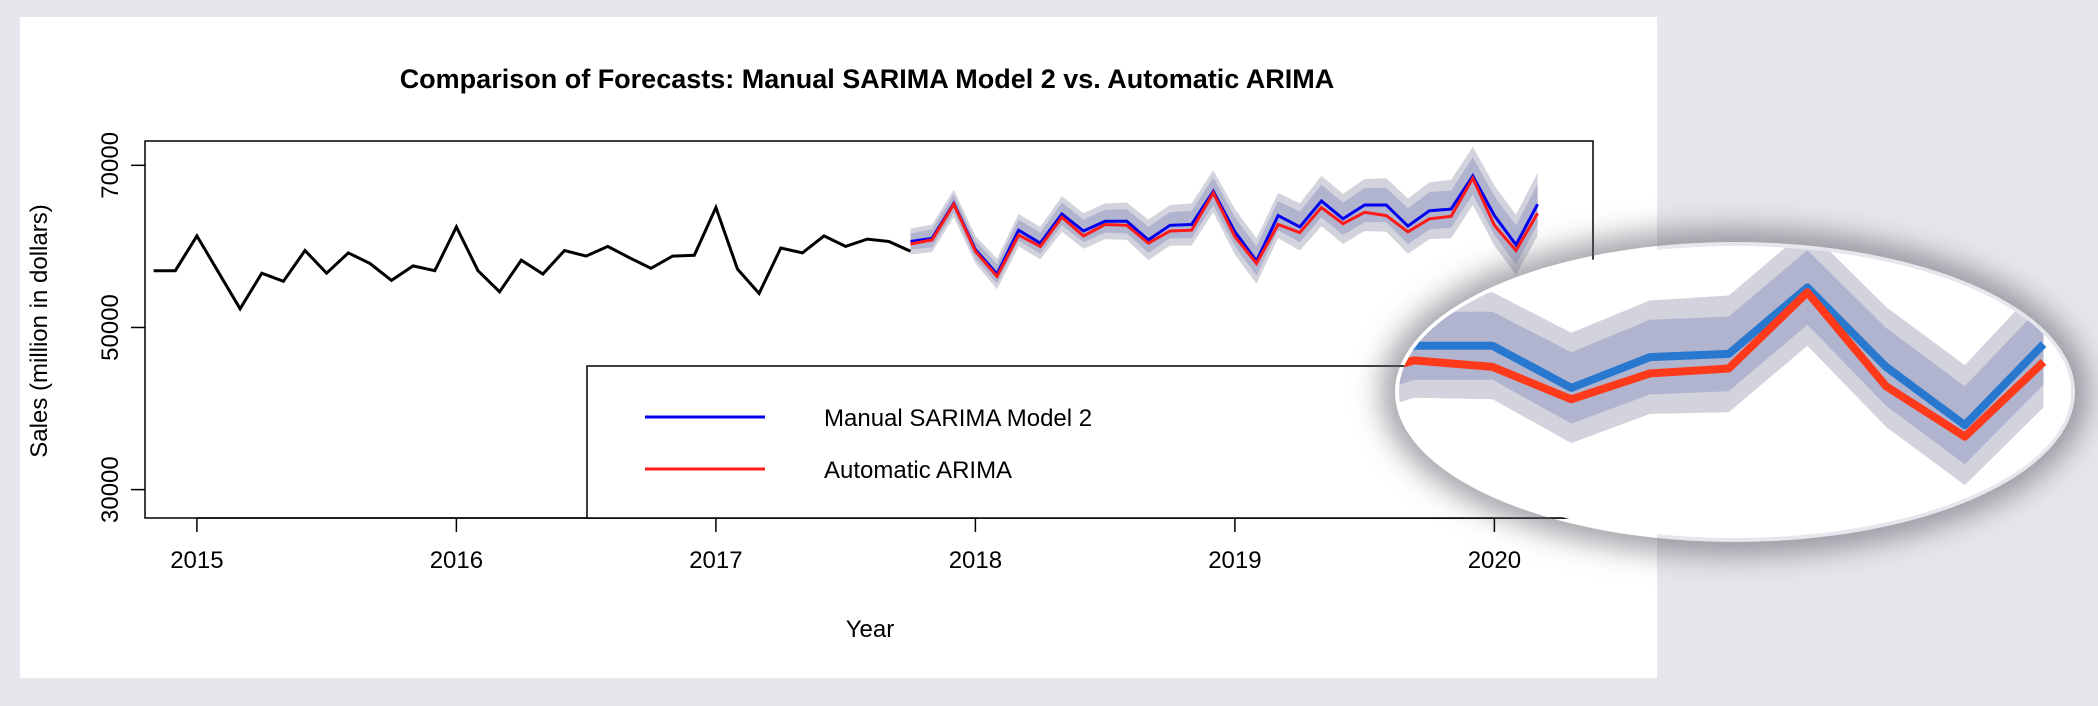 Image resolution: width=2098 pixels, height=706 pixels. I want to click on zoom-auto-line, so click(1723, 390).